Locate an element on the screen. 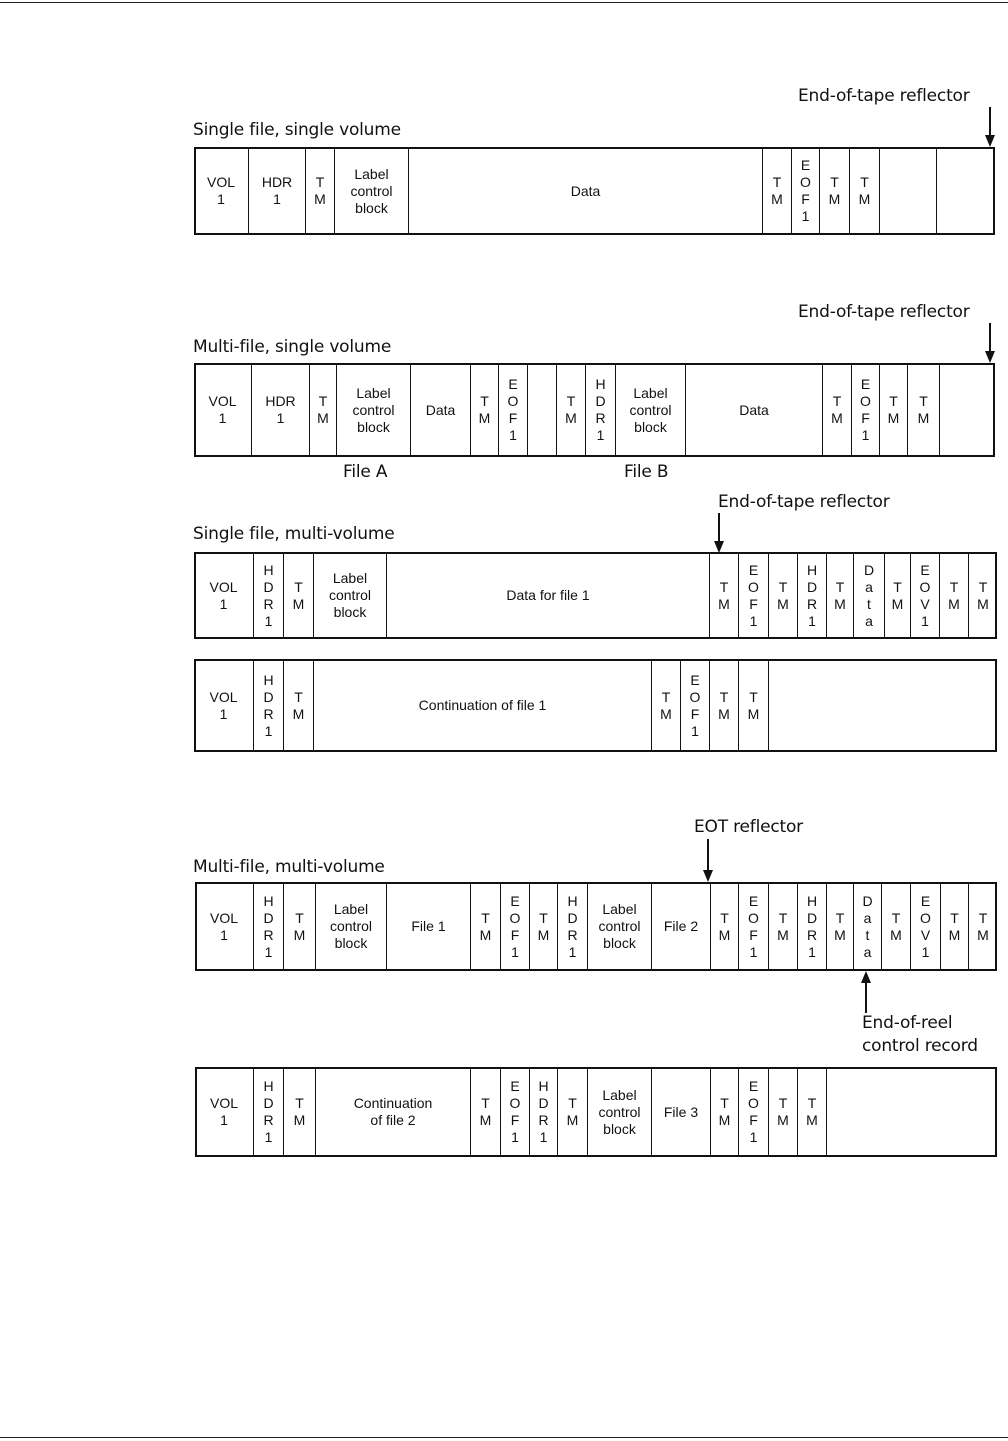  tape-block: Continuation of file 2 is located at coordinates (392, 1112).